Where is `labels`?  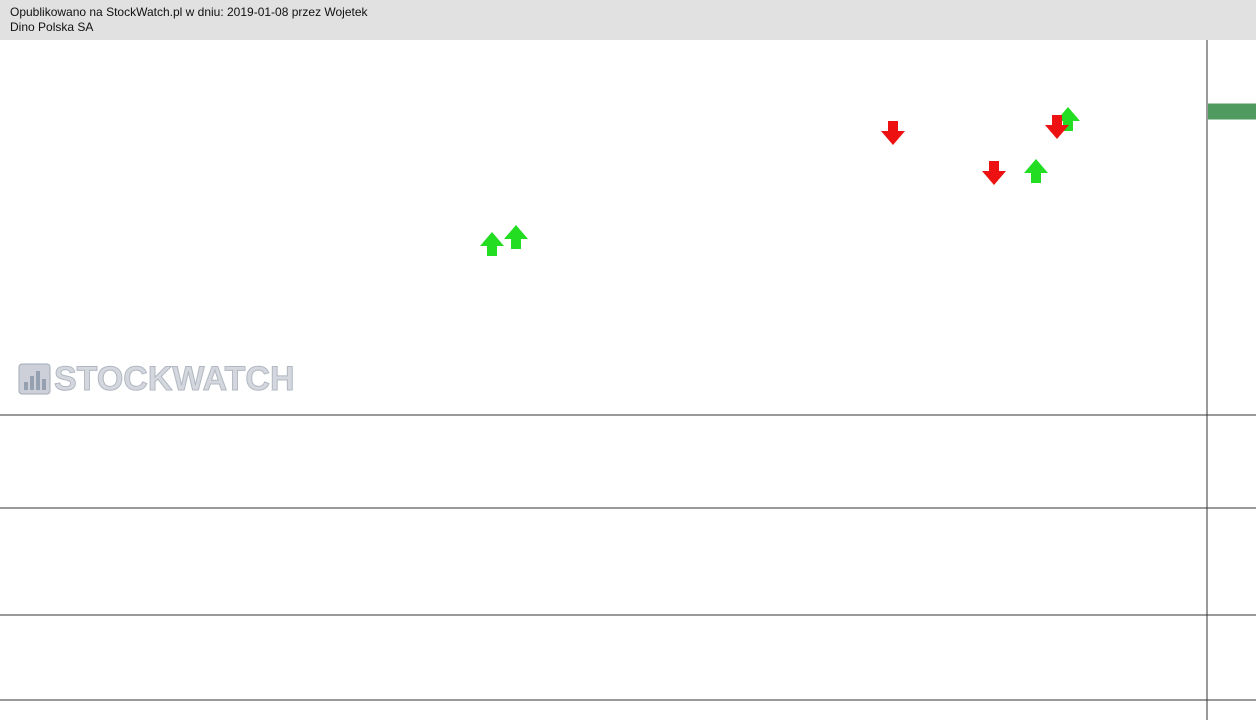 labels is located at coordinates (1232, 111).